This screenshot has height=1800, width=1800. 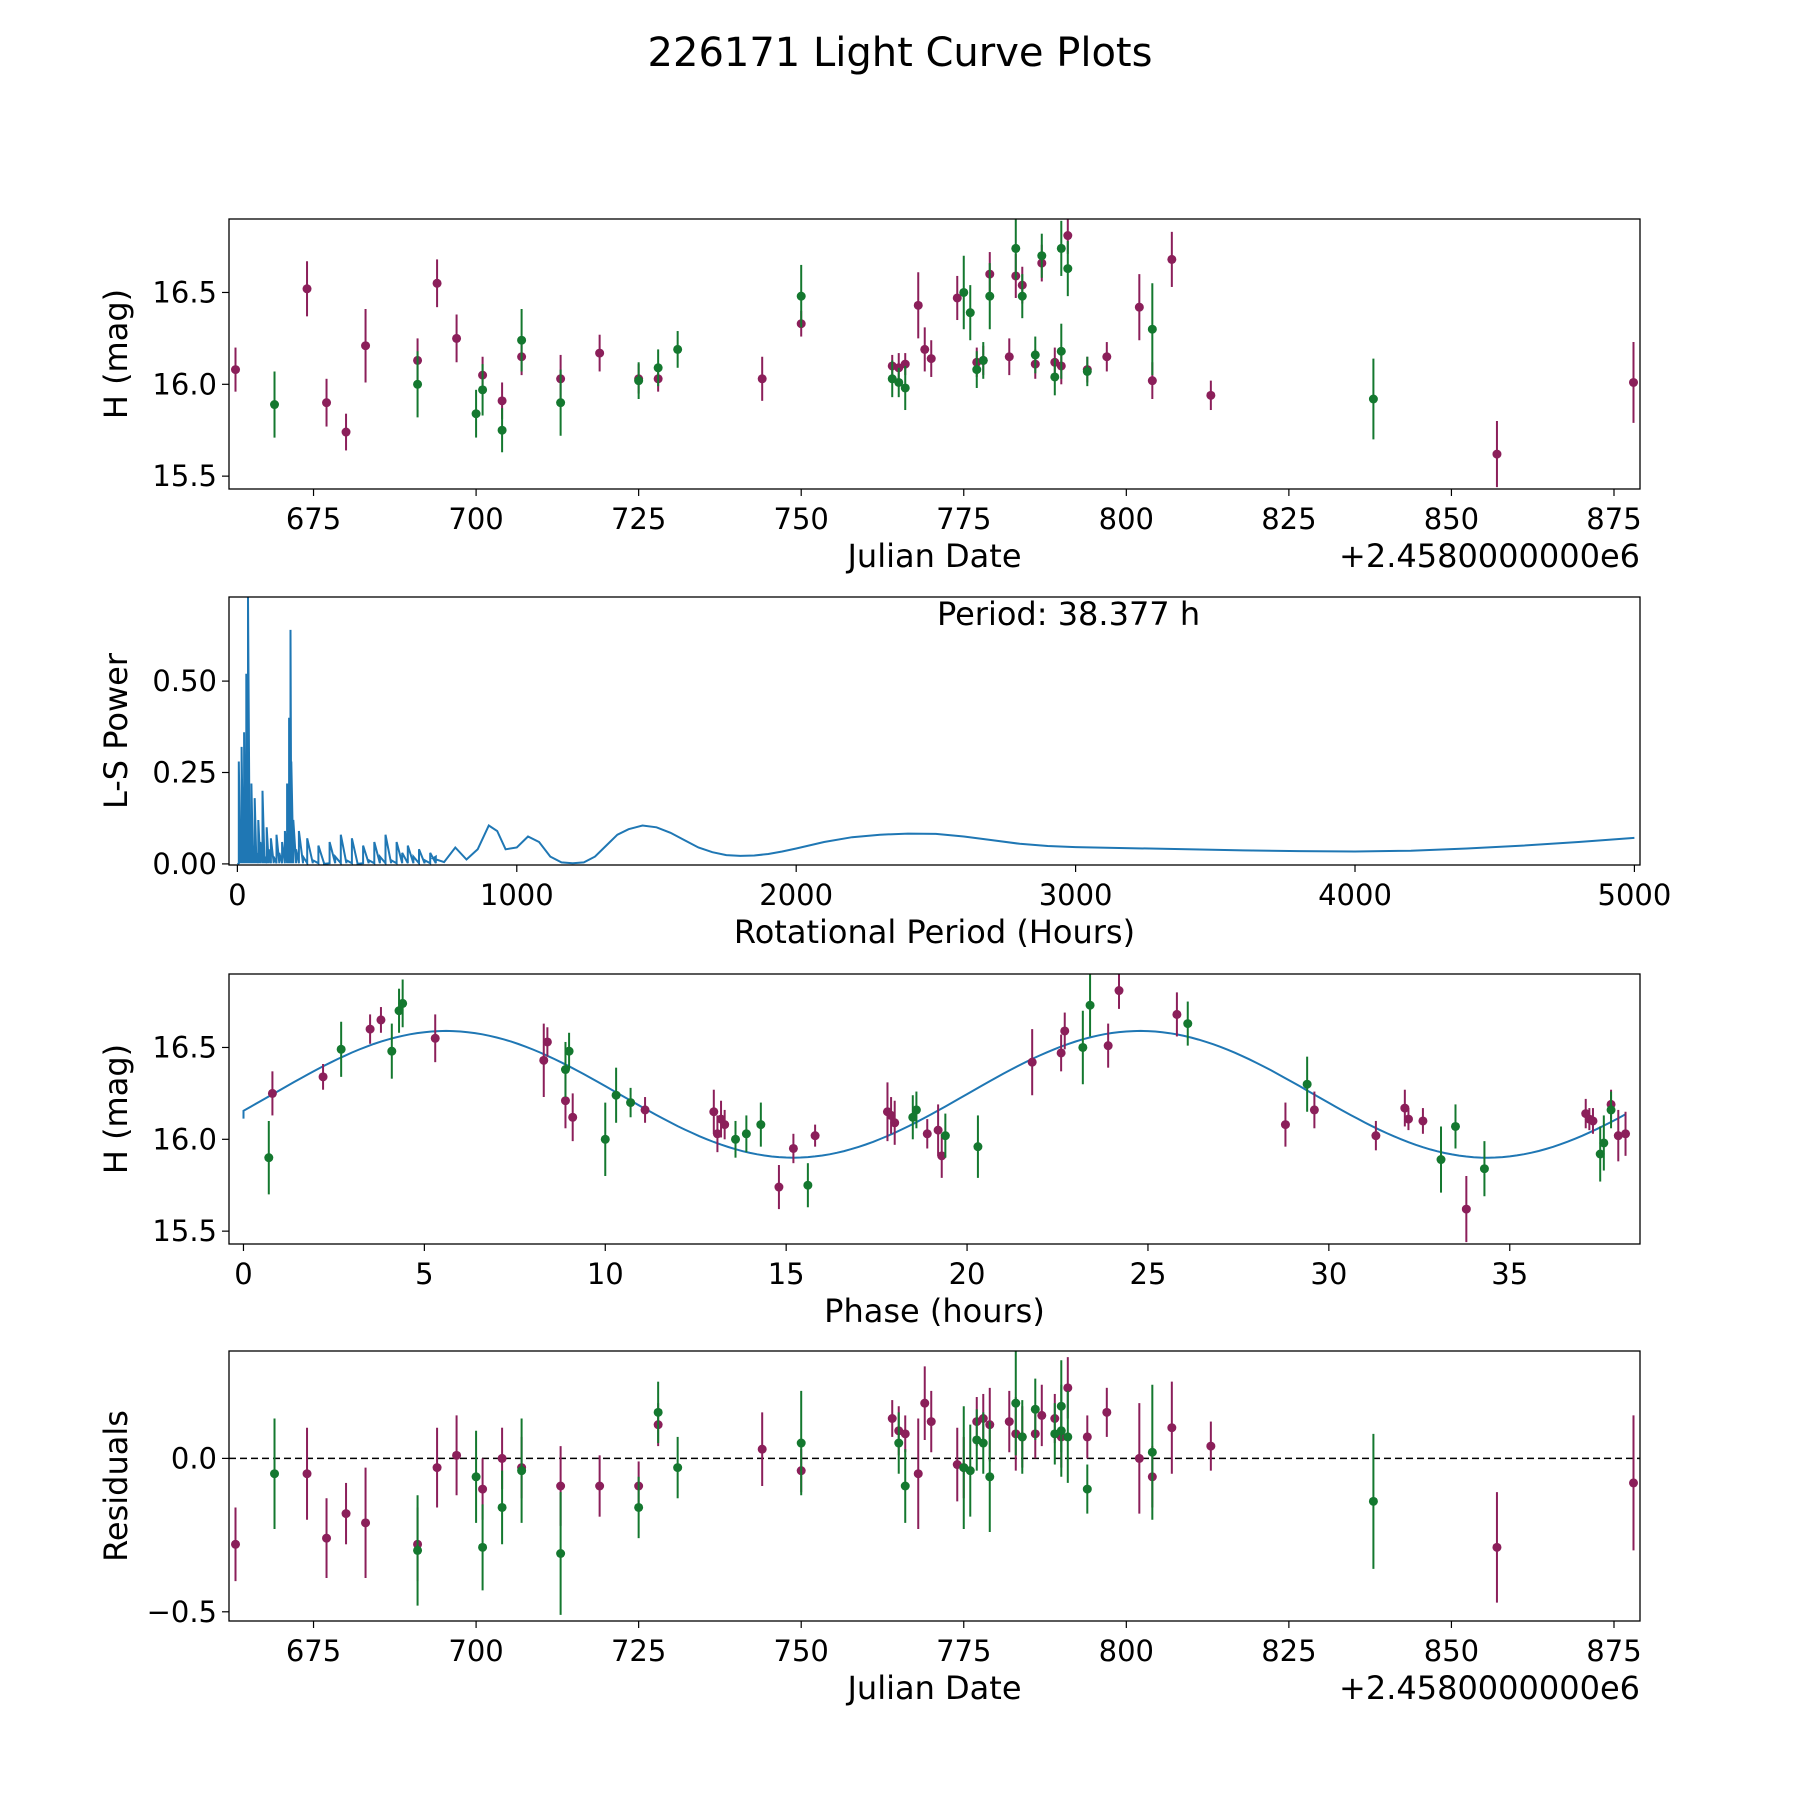 What do you see at coordinates (967, 1274) in the screenshot?
I see `x-tick-label: 20` at bounding box center [967, 1274].